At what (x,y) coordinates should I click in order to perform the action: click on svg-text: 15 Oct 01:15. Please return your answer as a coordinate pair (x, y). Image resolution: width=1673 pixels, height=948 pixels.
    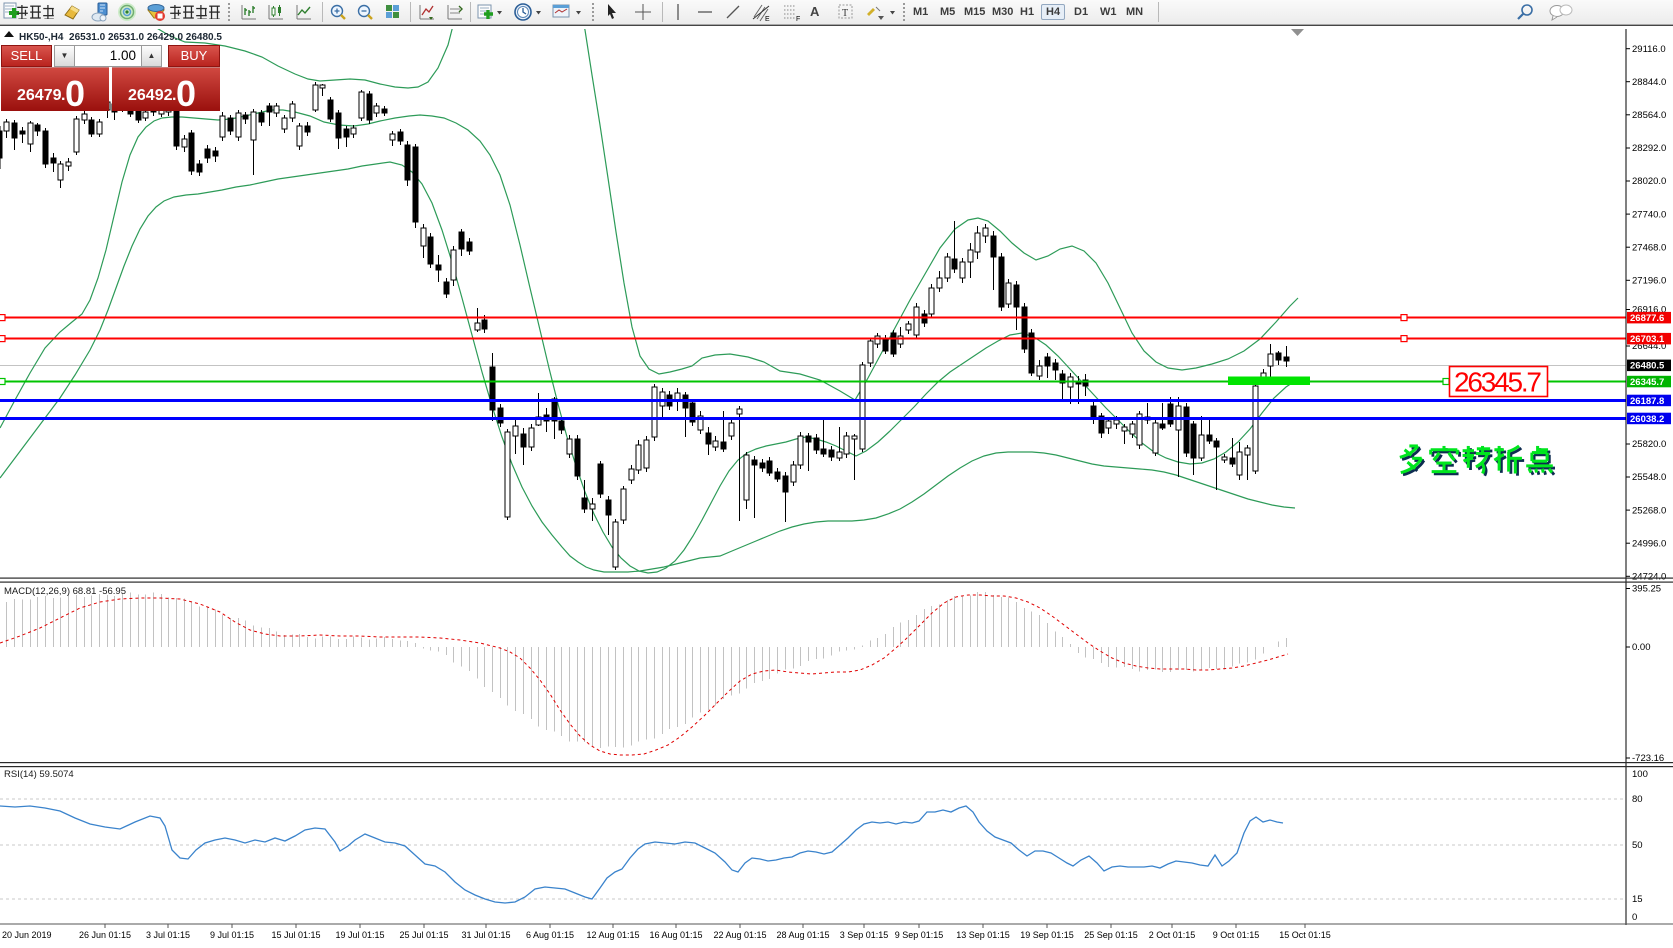
    Looking at the image, I should click on (1305, 935).